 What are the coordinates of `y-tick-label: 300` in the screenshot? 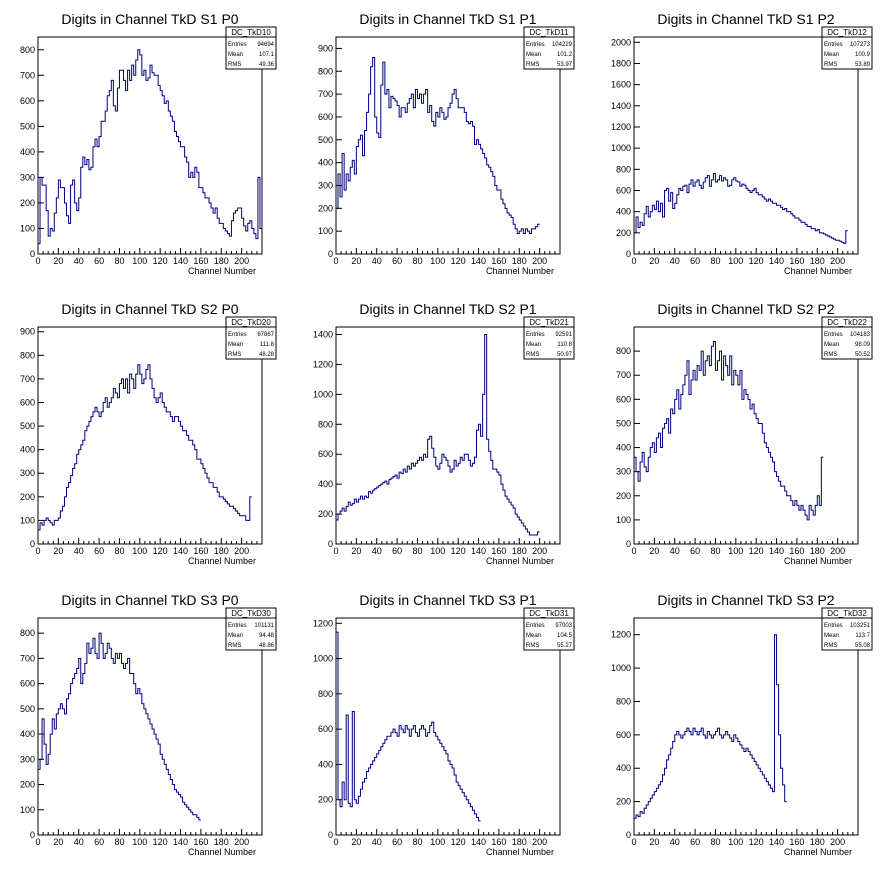 It's located at (27, 177).